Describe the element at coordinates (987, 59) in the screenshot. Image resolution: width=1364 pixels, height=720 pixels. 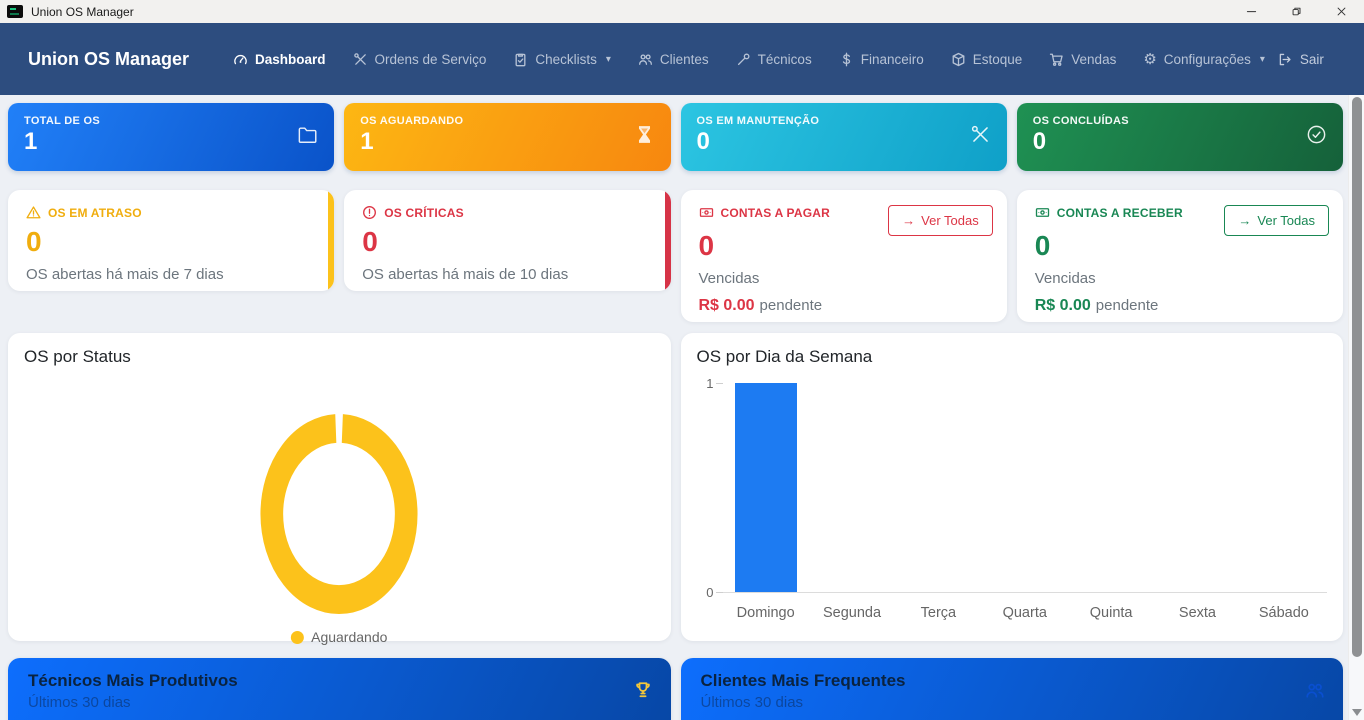
I see `nav-estoque: Estoque` at that location.